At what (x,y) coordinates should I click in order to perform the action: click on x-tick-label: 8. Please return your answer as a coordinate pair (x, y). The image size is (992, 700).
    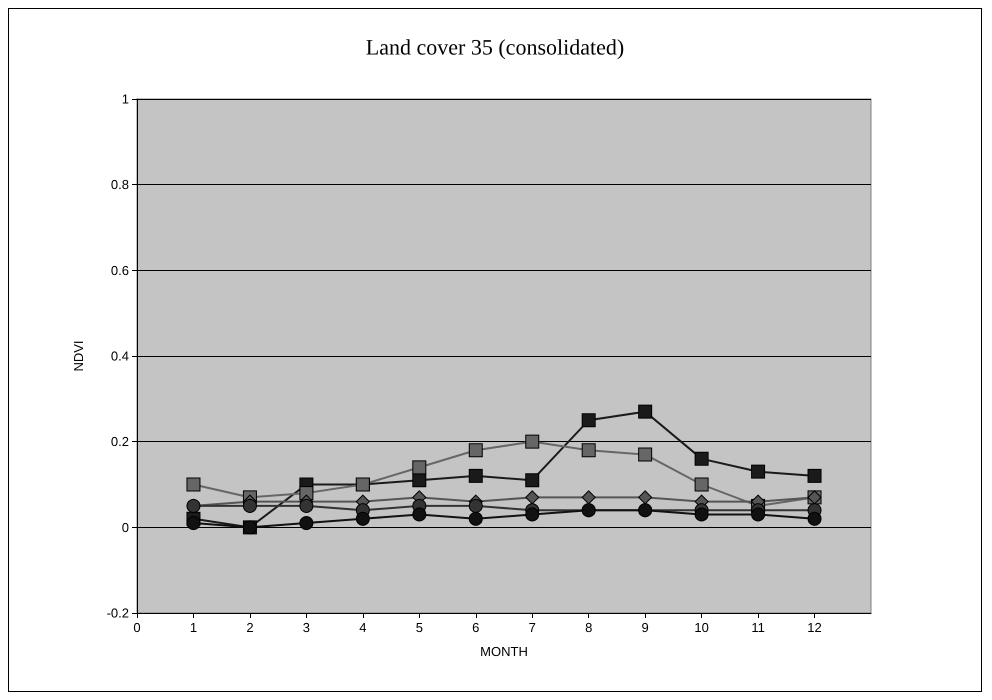
    Looking at the image, I should click on (588, 627).